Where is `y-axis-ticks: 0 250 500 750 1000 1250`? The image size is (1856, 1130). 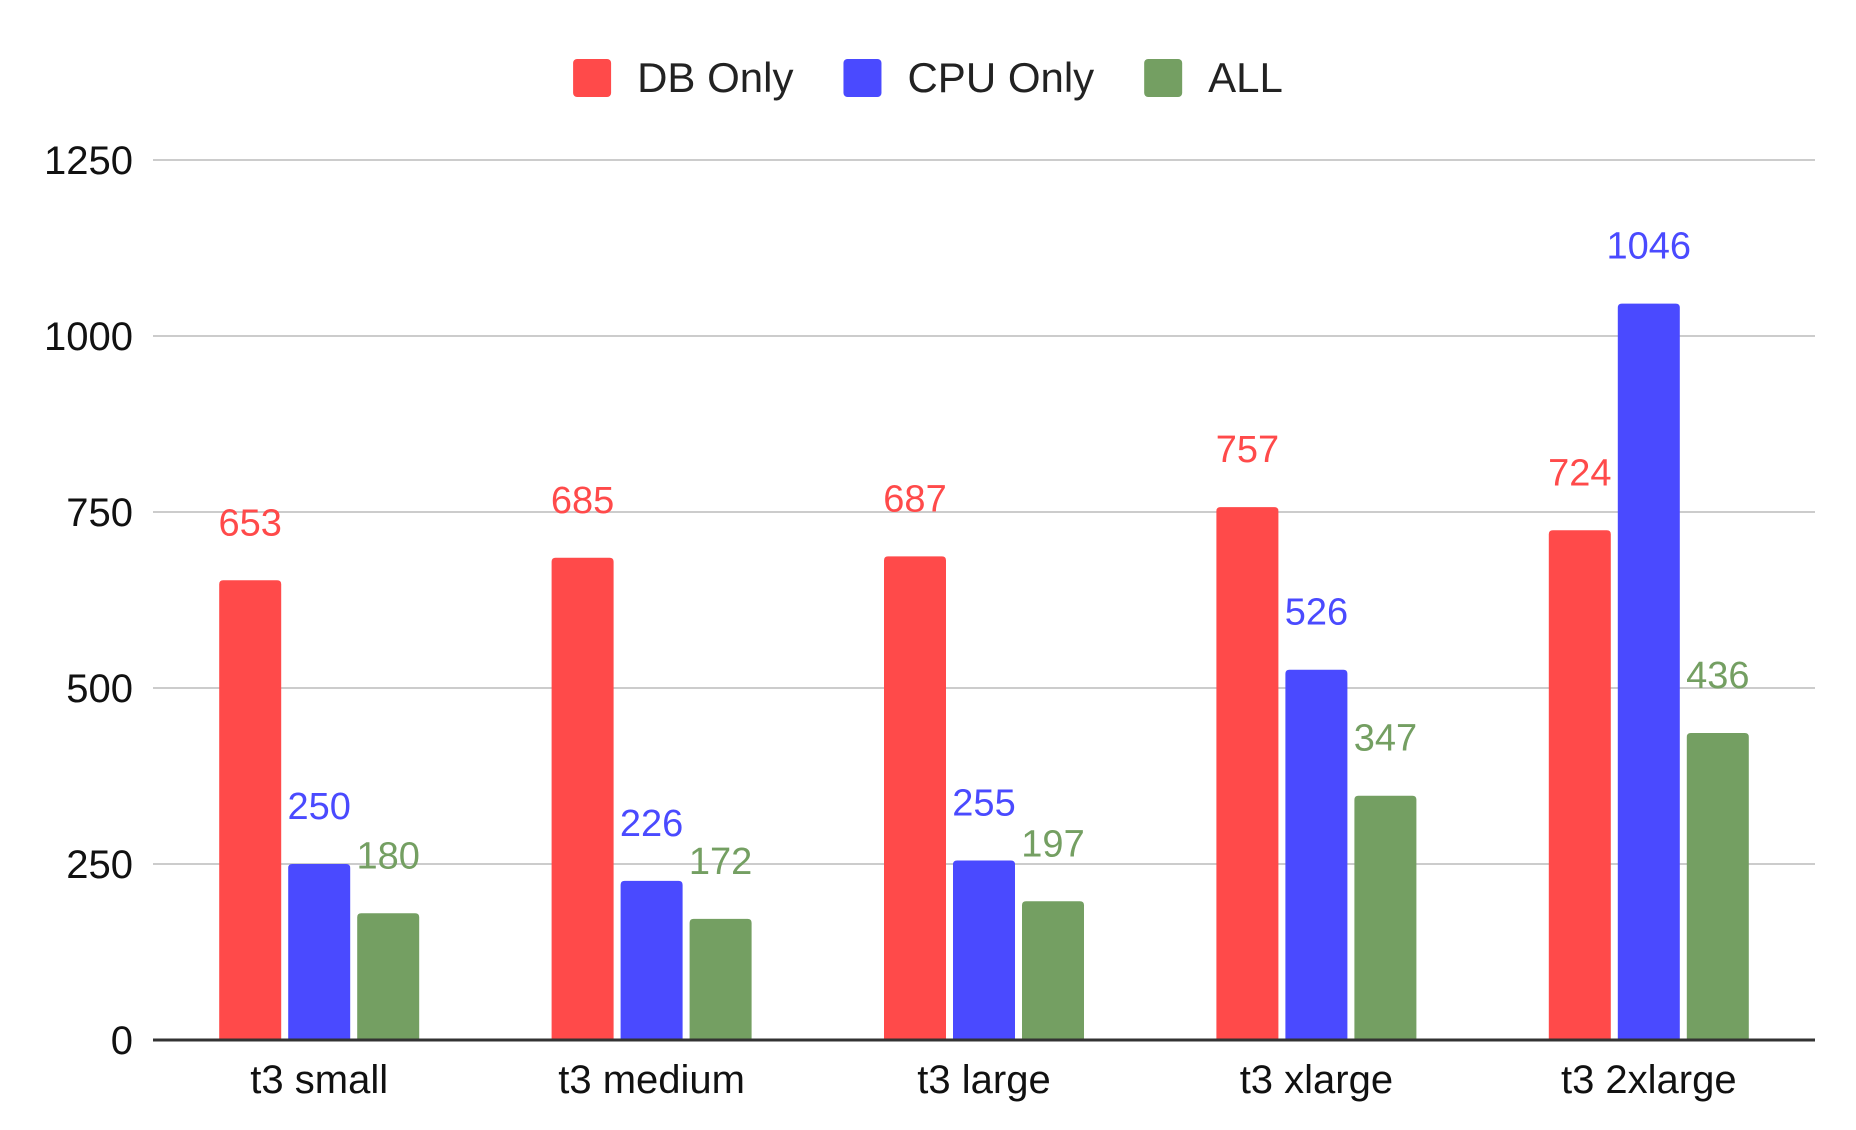 y-axis-ticks: 0 250 500 750 1000 1250 is located at coordinates (88, 601).